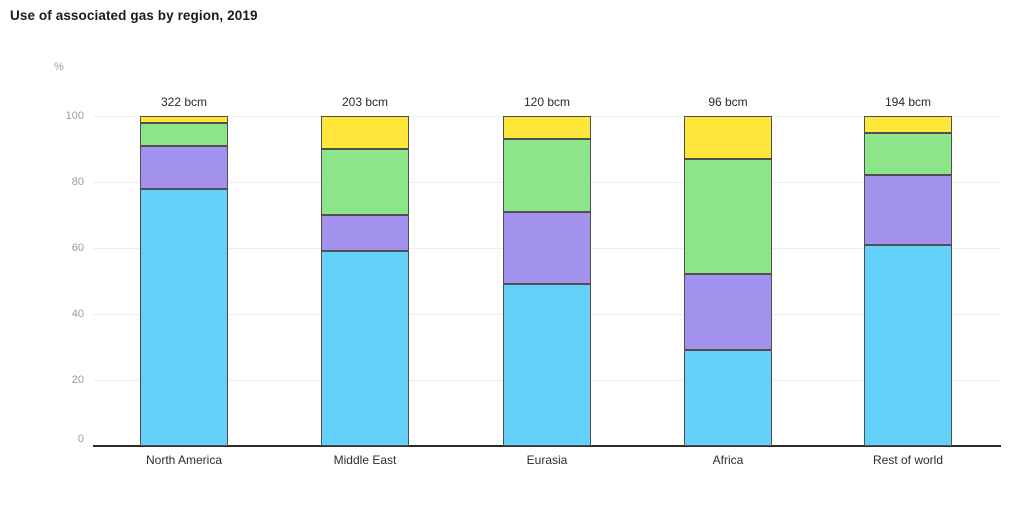 The width and height of the screenshot is (1025, 511). I want to click on bar-group-middle-east: 203 bcm Middle East, so click(365, 281).